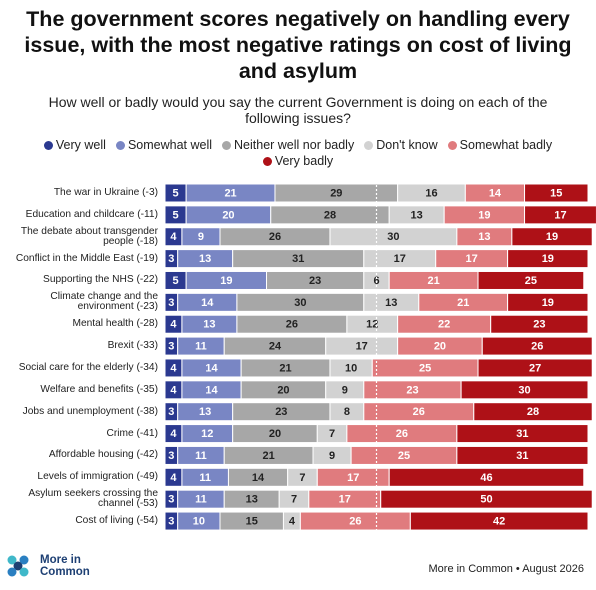  Describe the element at coordinates (97, 477) in the screenshot. I see `category-label: Levels of immigration (-49)` at that location.